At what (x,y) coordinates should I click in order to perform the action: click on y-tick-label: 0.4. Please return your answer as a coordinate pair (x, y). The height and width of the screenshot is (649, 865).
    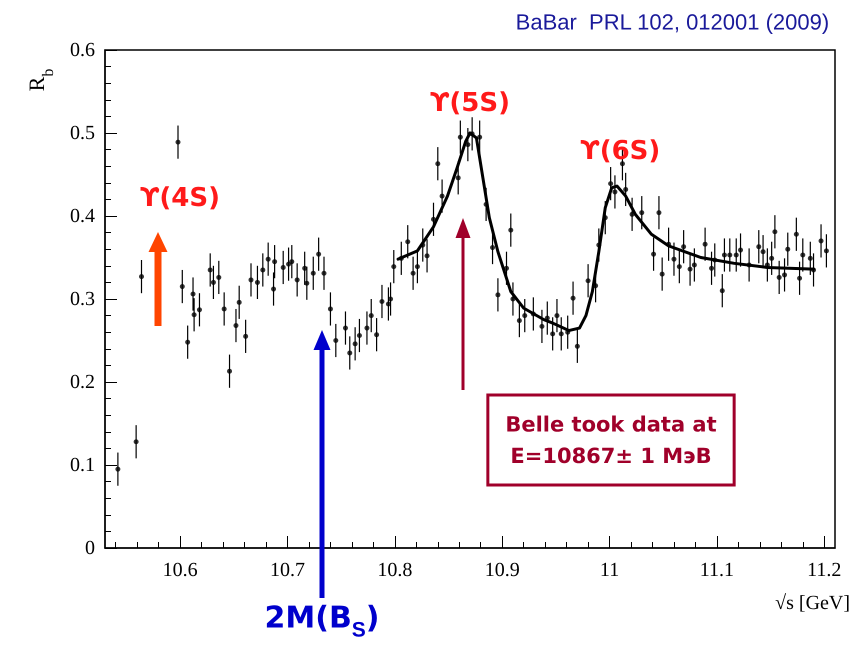
    Looking at the image, I should click on (82, 216).